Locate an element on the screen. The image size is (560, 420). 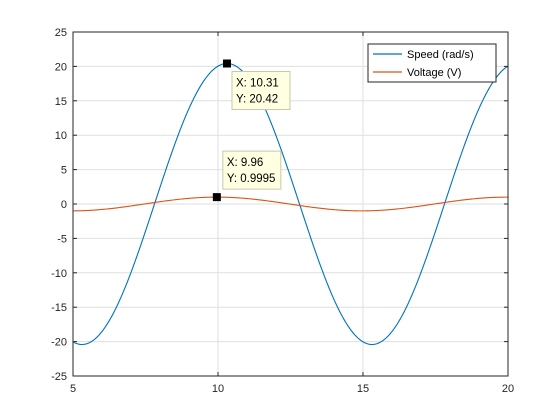
x-tick-label: 5 is located at coordinates (73, 389).